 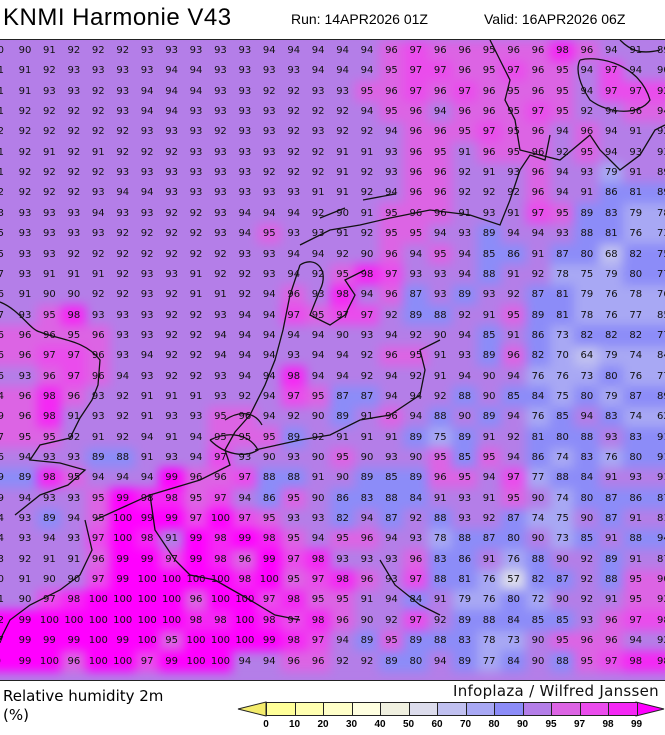 What do you see at coordinates (636, 254) in the screenshot?
I see `grid-value: 82` at bounding box center [636, 254].